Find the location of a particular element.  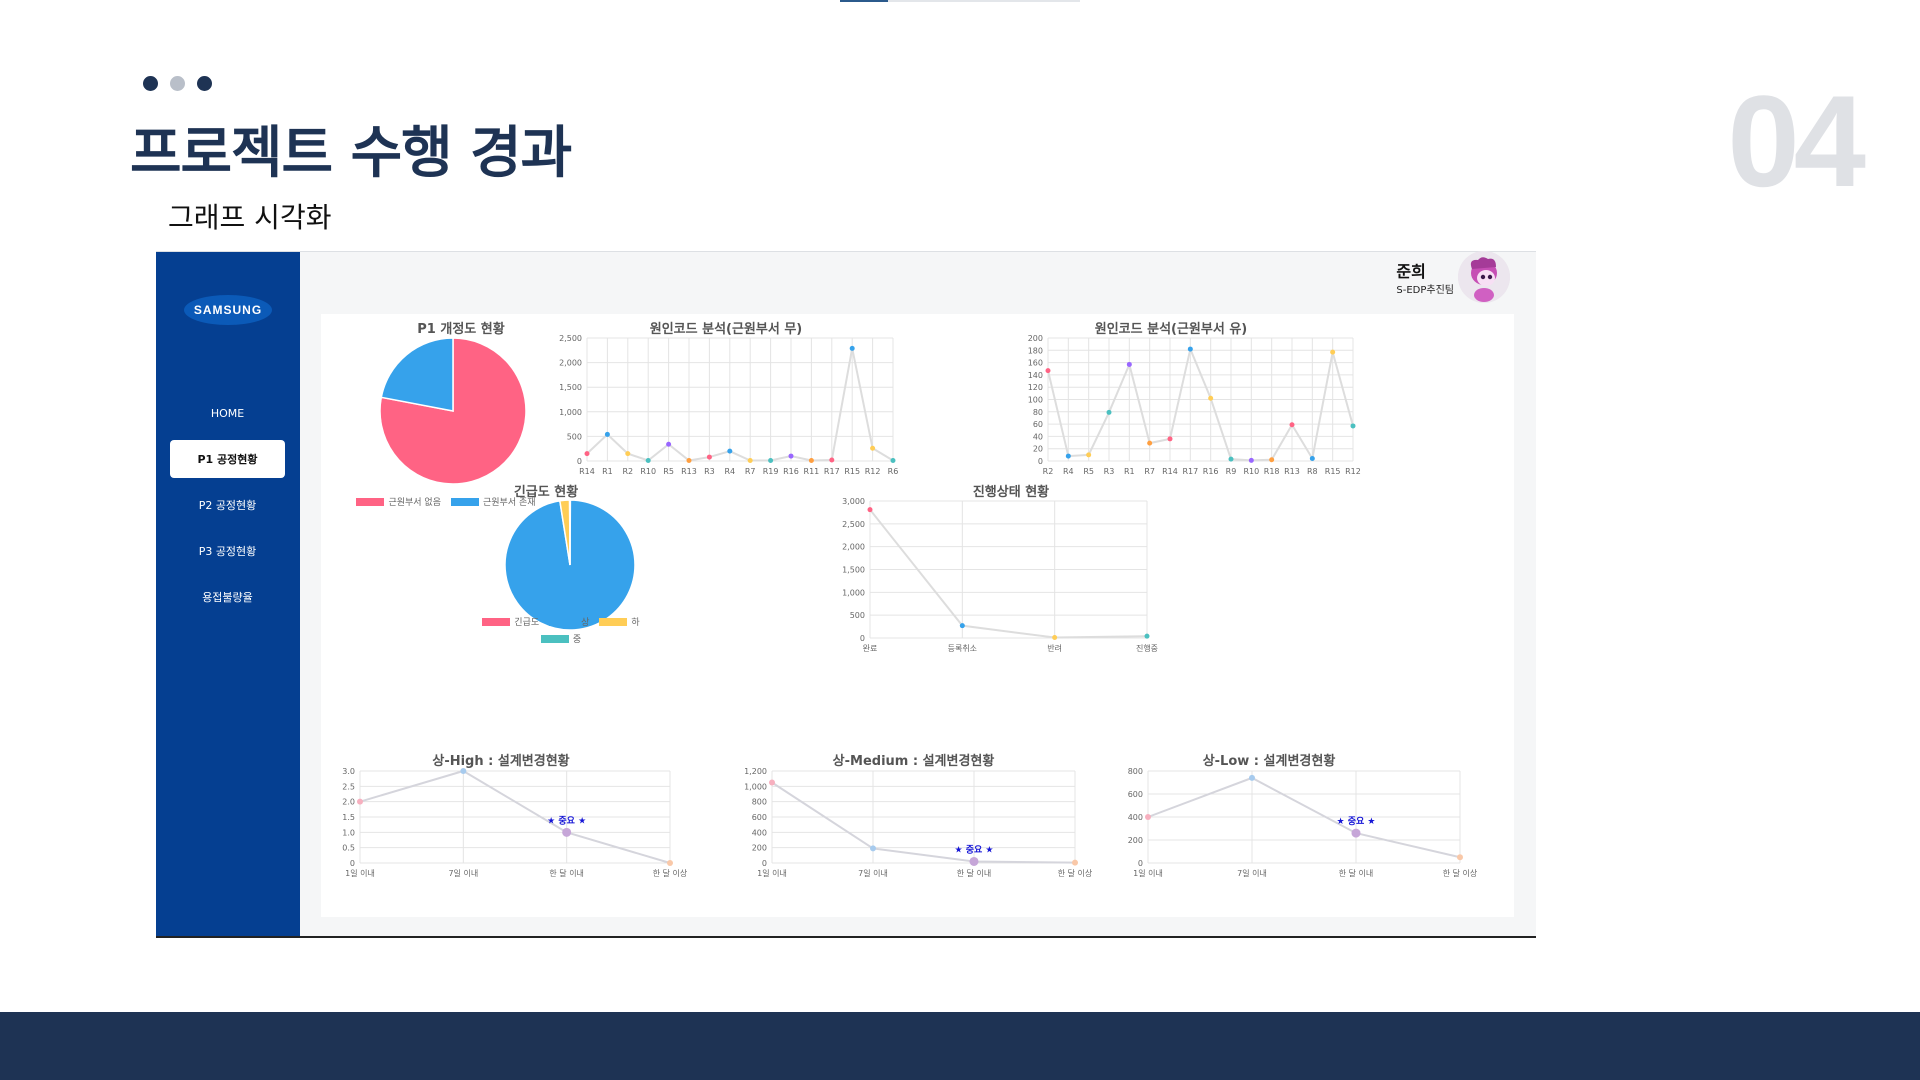

pie-chart-p1-revision is located at coordinates (453, 411).